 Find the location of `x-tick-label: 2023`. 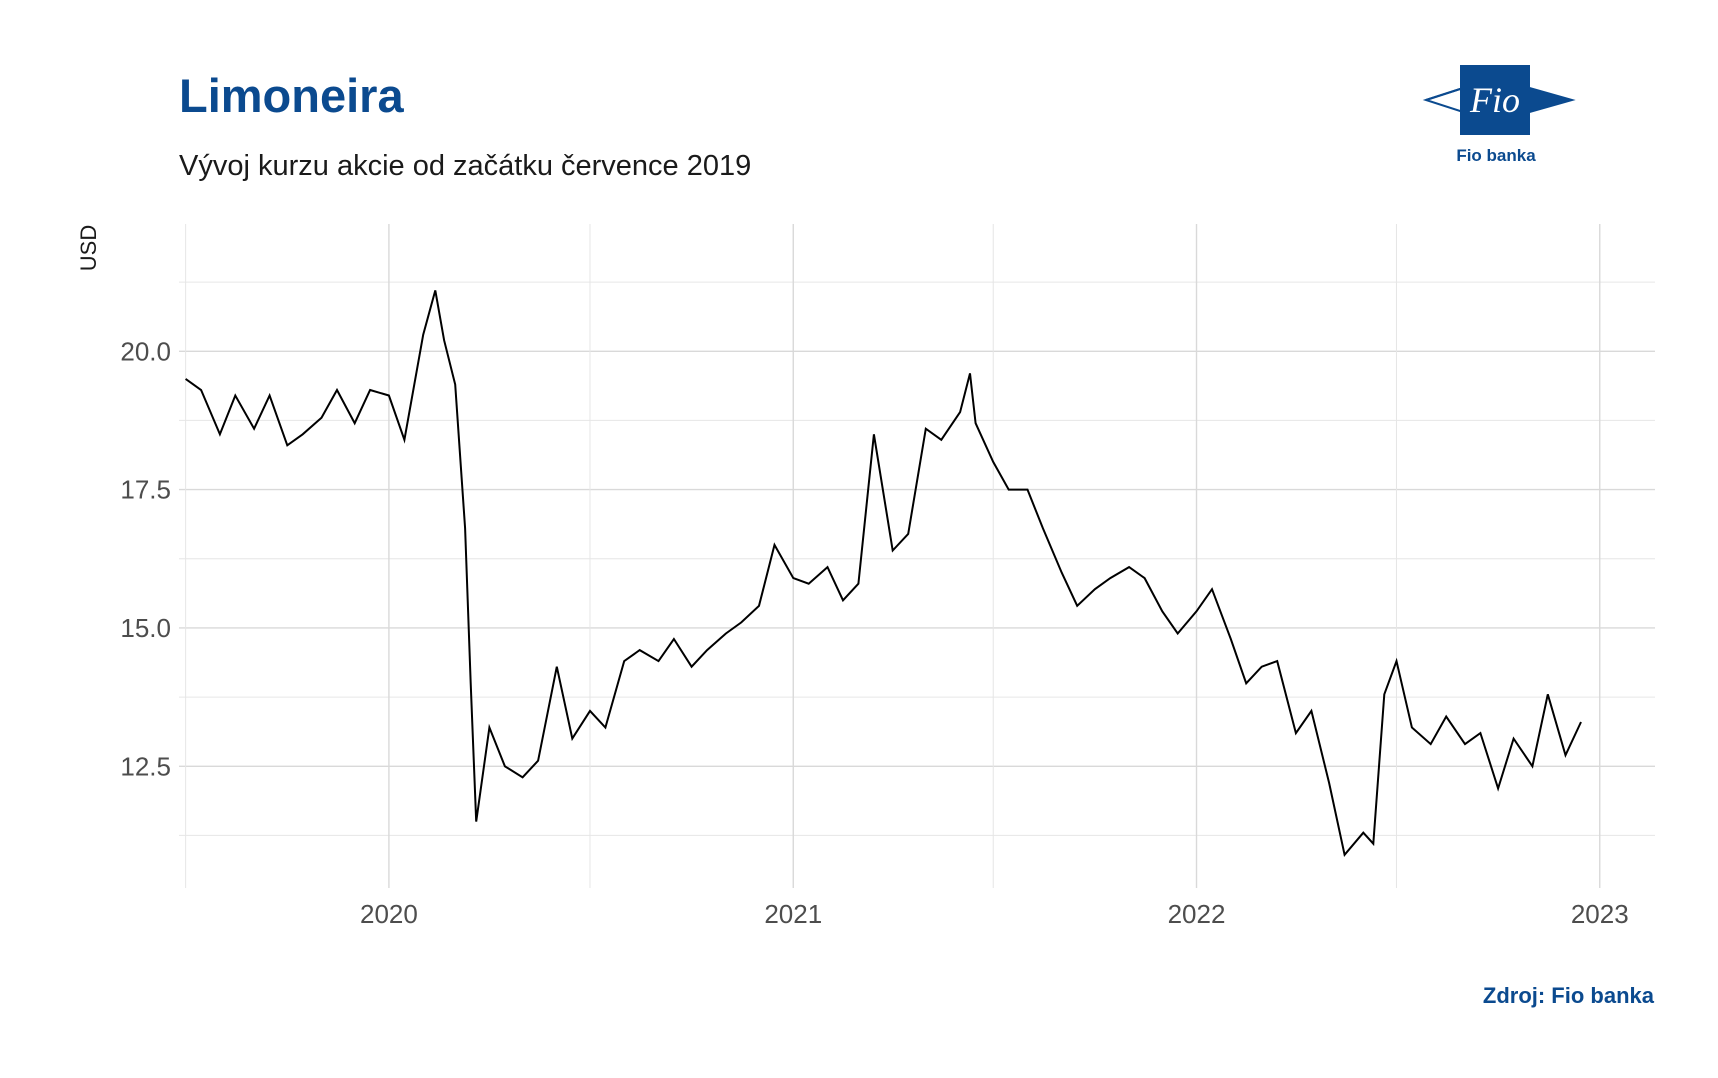

x-tick-label: 2023 is located at coordinates (1600, 914).